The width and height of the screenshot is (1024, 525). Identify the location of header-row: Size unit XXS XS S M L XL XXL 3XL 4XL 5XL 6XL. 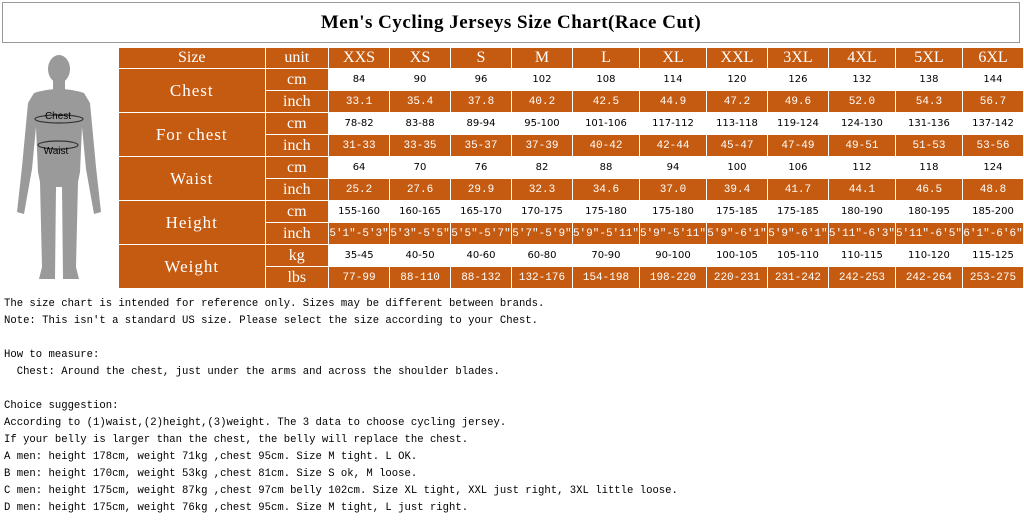
(571, 58).